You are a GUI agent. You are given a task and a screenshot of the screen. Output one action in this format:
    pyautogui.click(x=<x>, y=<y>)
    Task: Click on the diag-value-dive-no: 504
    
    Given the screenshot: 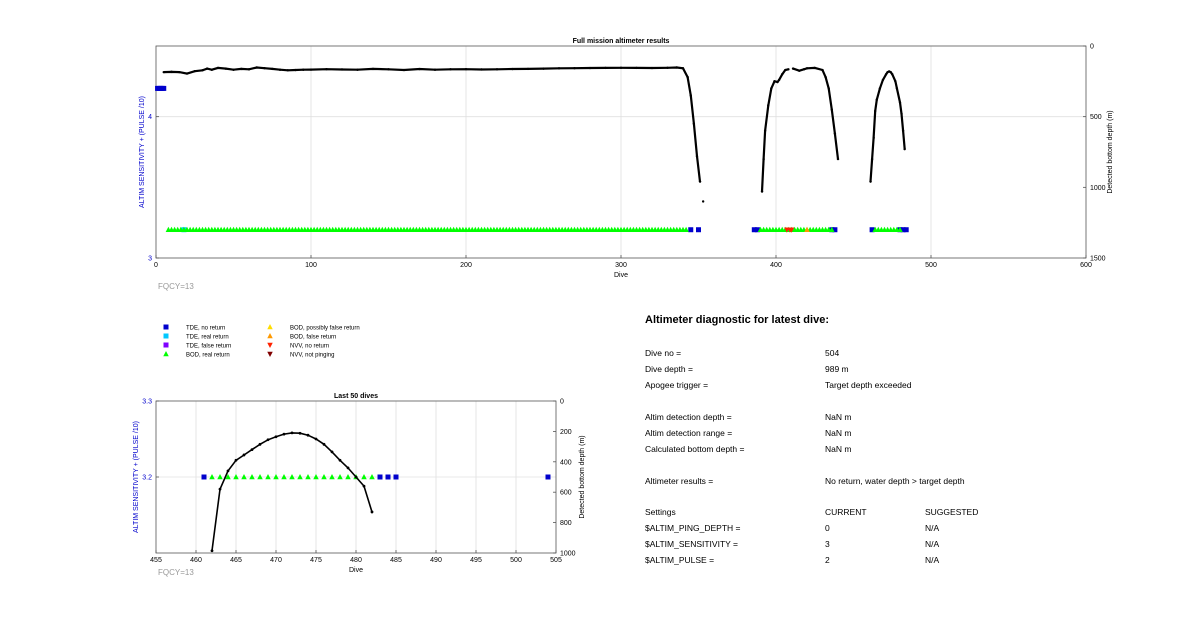 What is the action you would take?
    pyautogui.click(x=832, y=353)
    